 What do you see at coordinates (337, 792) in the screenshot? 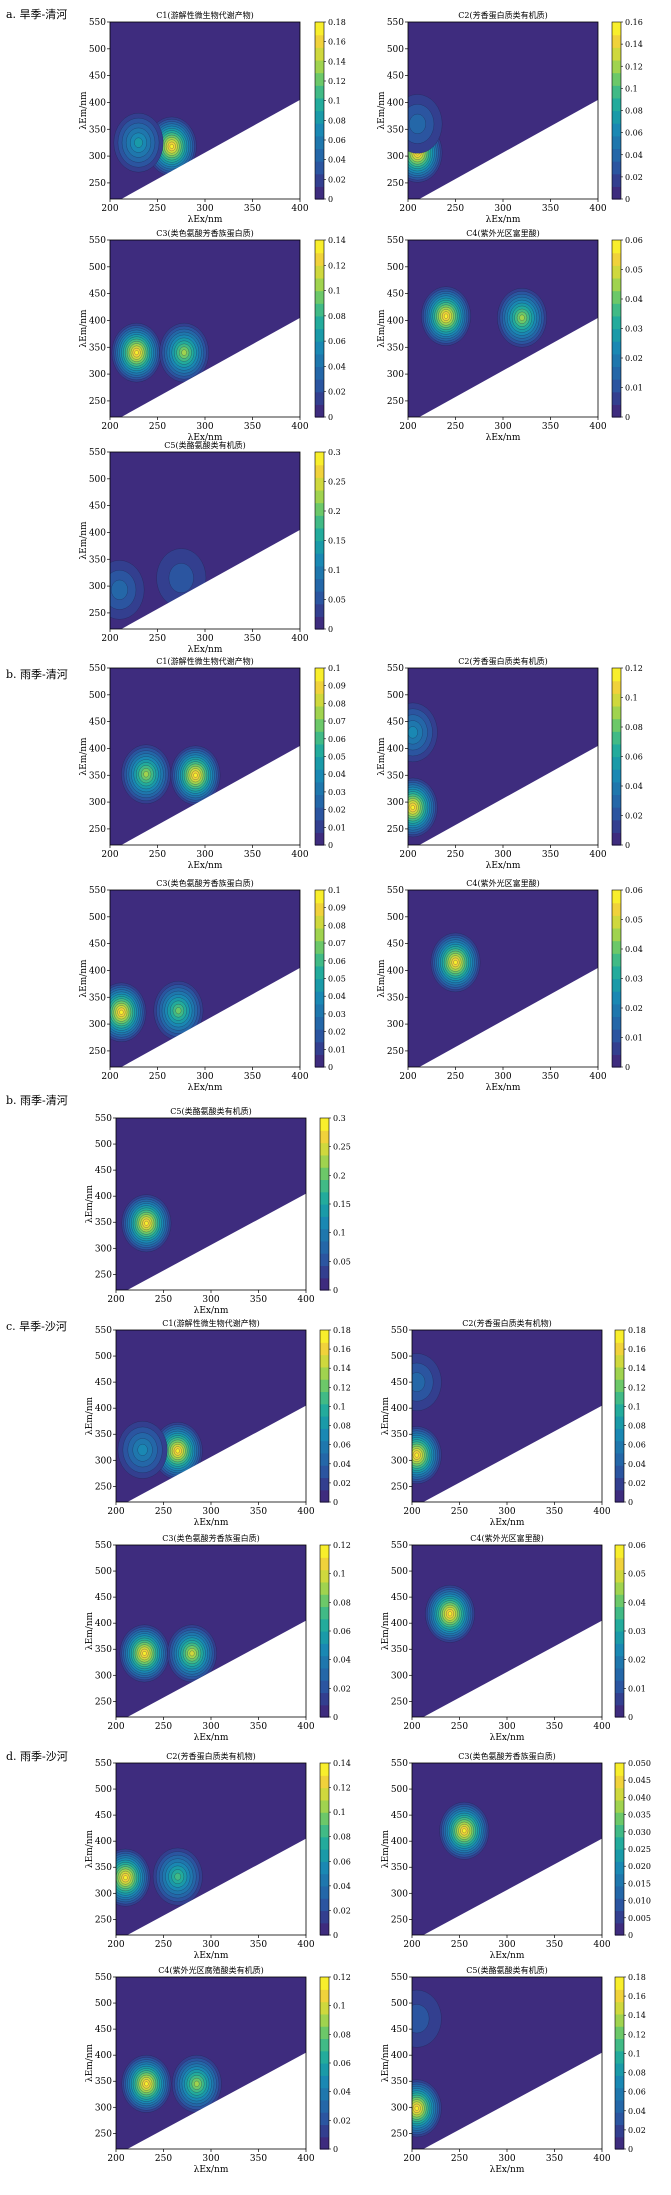
I see `colorbar-tick-label: 0.03` at bounding box center [337, 792].